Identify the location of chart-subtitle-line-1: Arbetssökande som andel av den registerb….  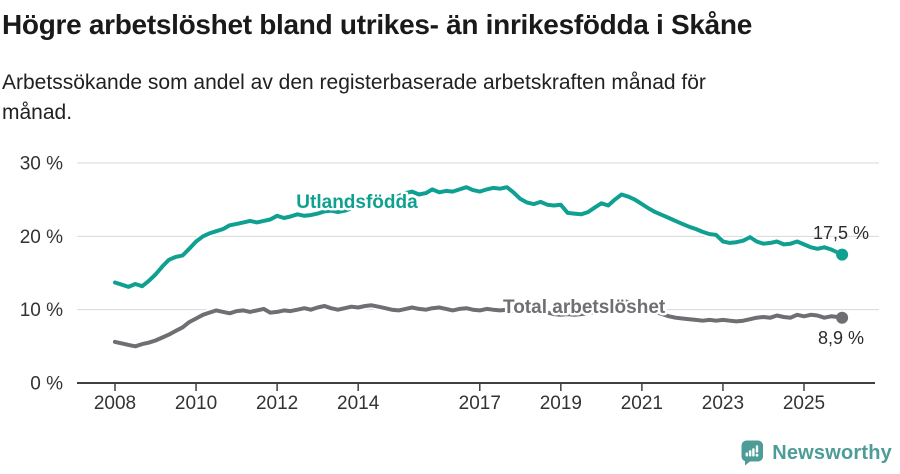
(354, 82).